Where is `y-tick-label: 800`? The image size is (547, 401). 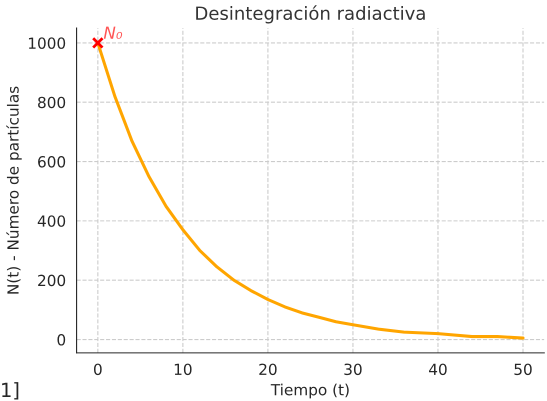
y-tick-label: 800 is located at coordinates (52, 102).